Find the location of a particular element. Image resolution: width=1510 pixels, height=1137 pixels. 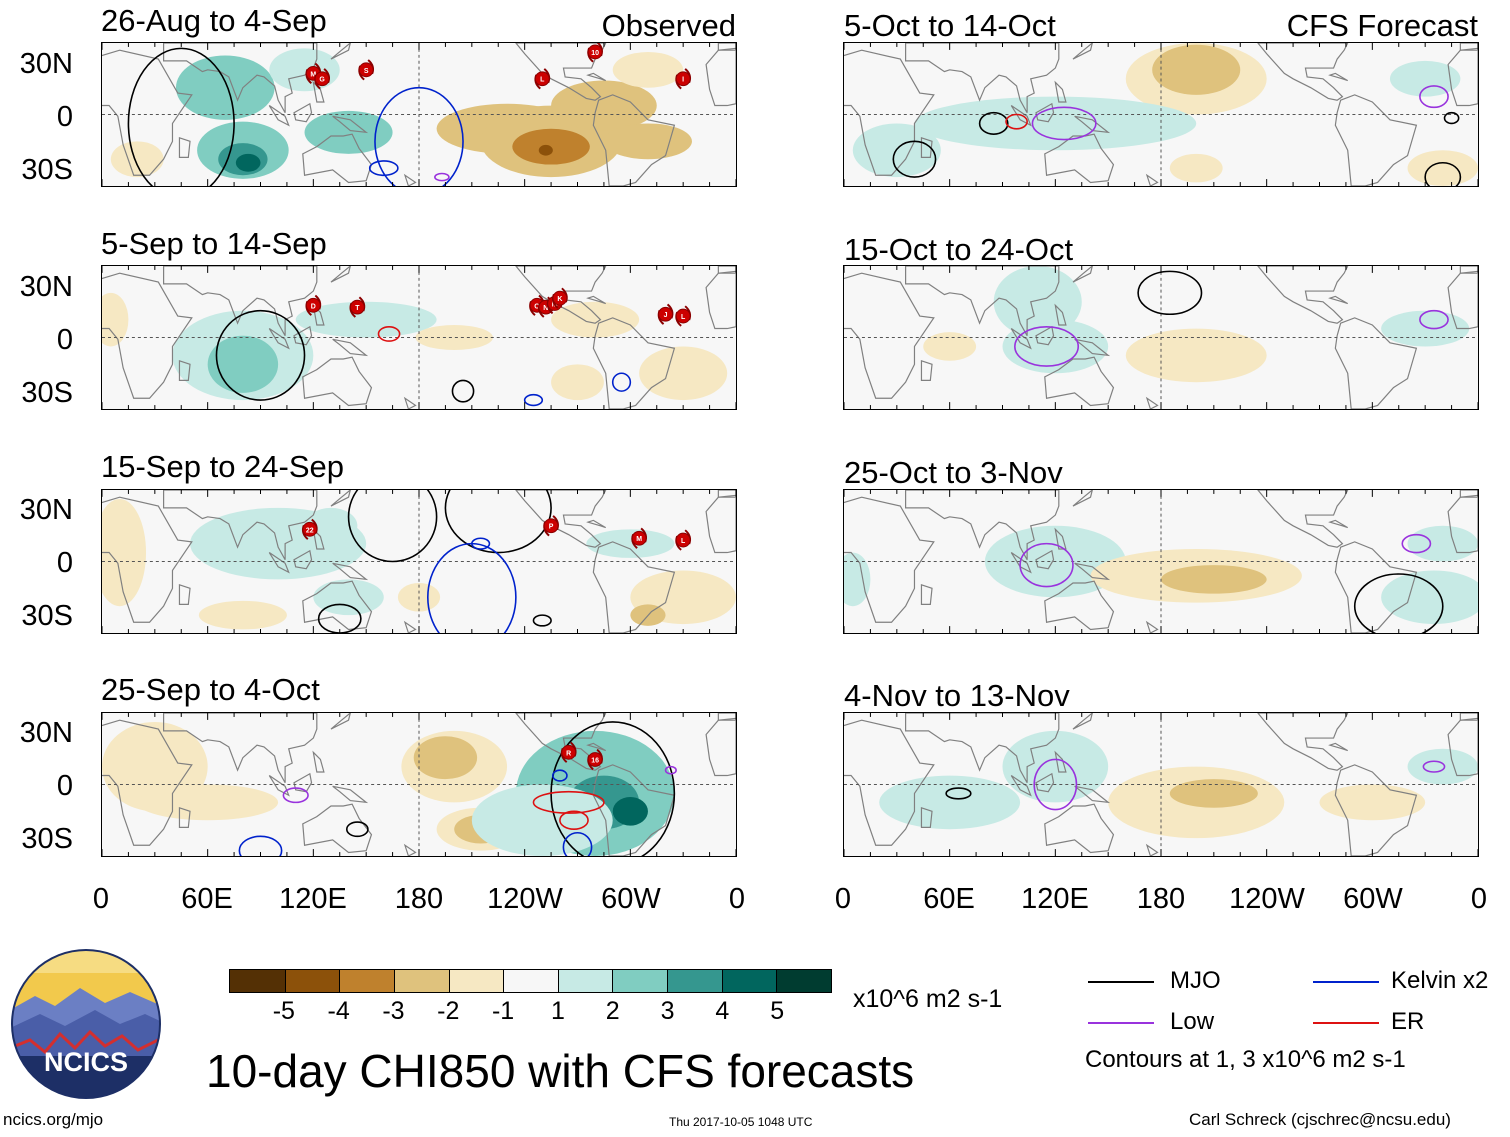

storm-marker: M is located at coordinates (639, 538).